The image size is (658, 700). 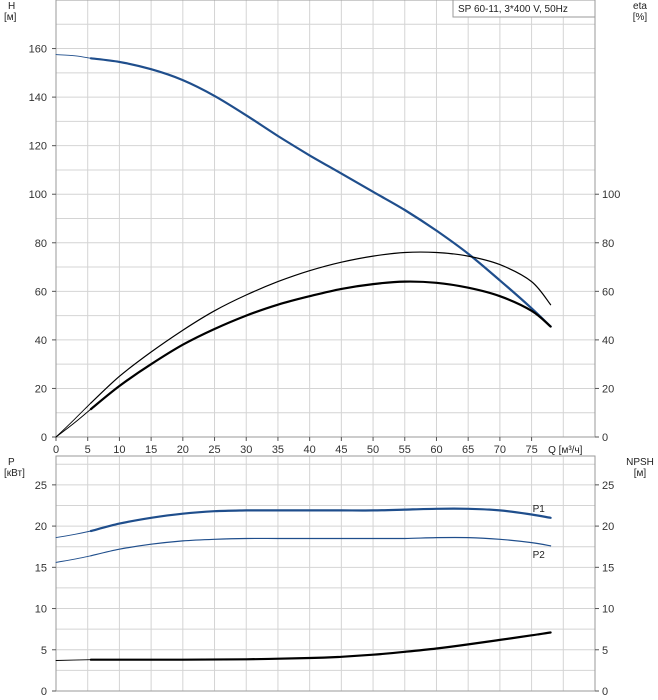 I want to click on lower-right-tick-label: 0, so click(x=605, y=692).